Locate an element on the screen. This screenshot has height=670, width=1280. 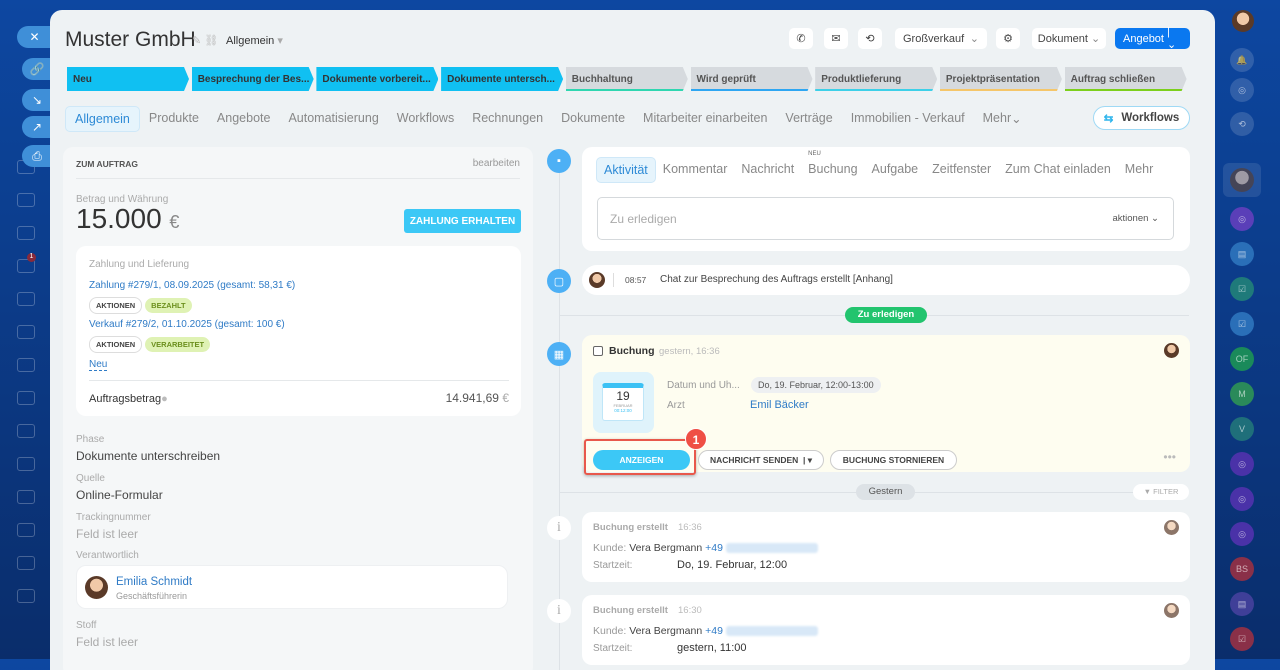
filter-icon is located at coordinates (26, 563).